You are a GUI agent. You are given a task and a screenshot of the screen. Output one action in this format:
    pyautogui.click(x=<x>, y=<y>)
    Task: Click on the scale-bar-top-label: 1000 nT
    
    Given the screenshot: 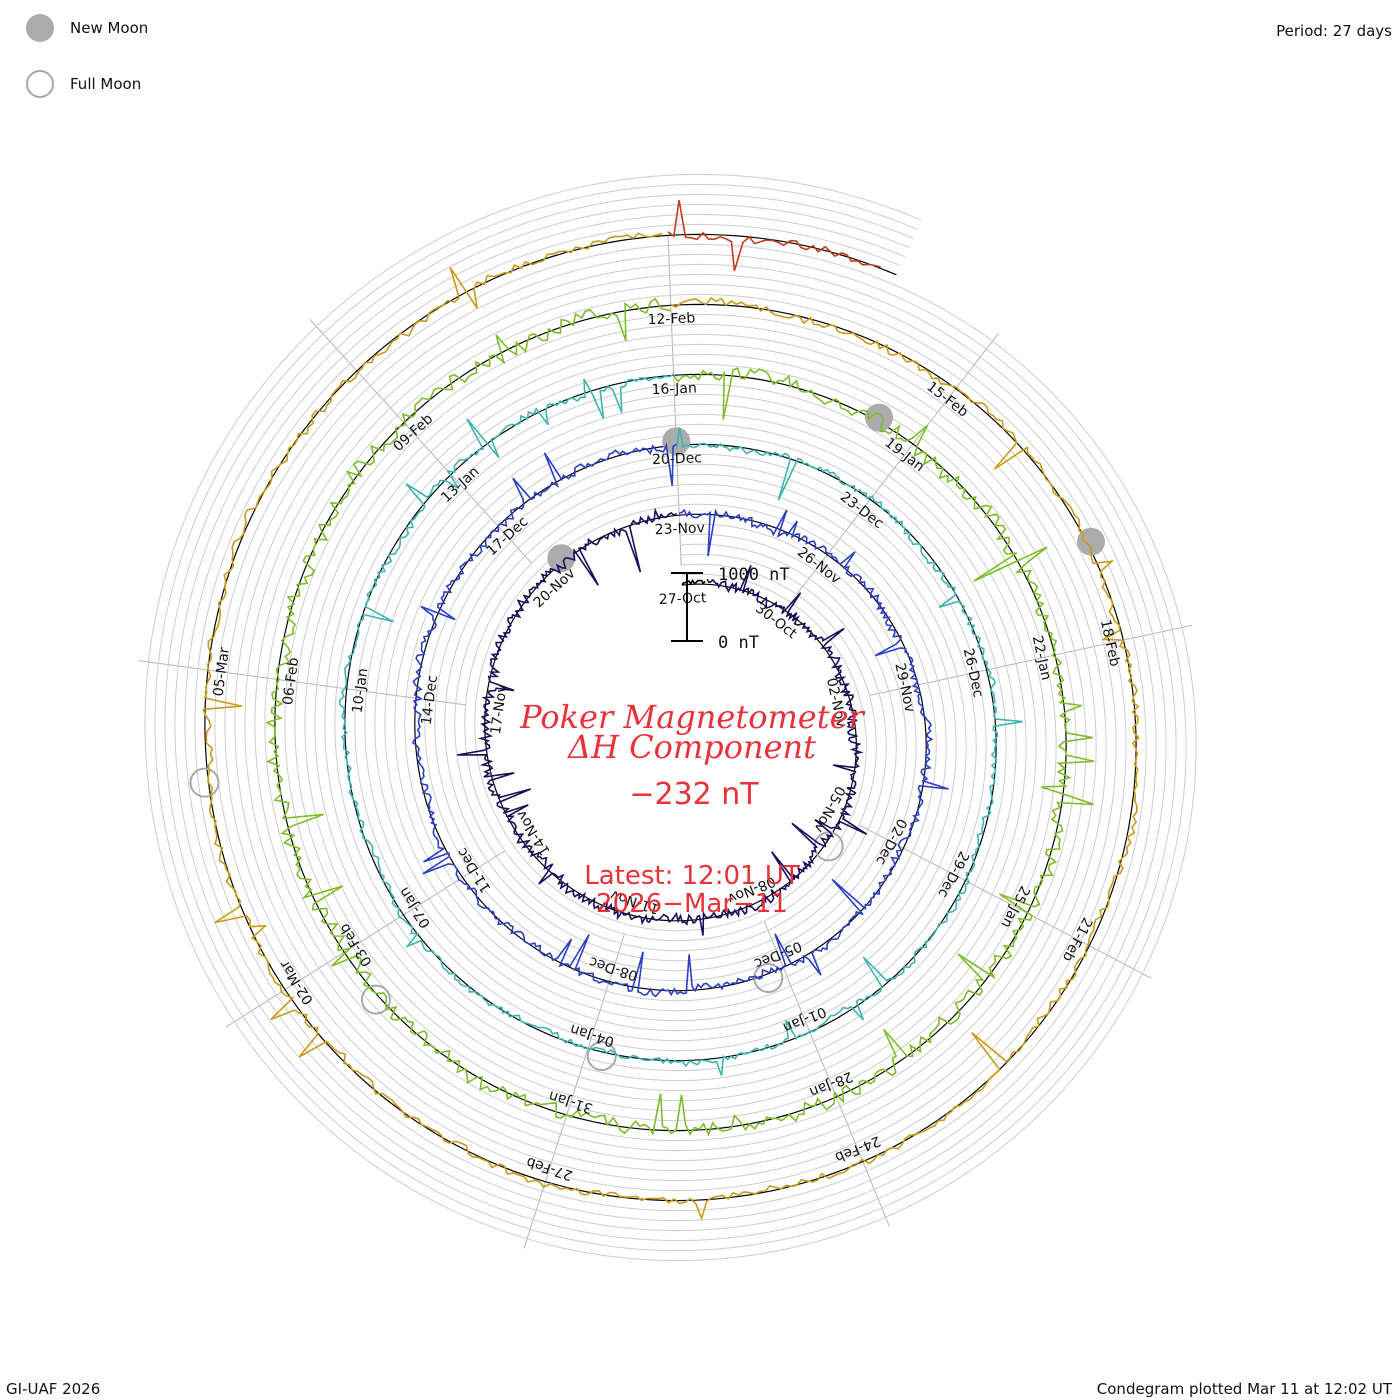 What is the action you would take?
    pyautogui.click(x=754, y=575)
    